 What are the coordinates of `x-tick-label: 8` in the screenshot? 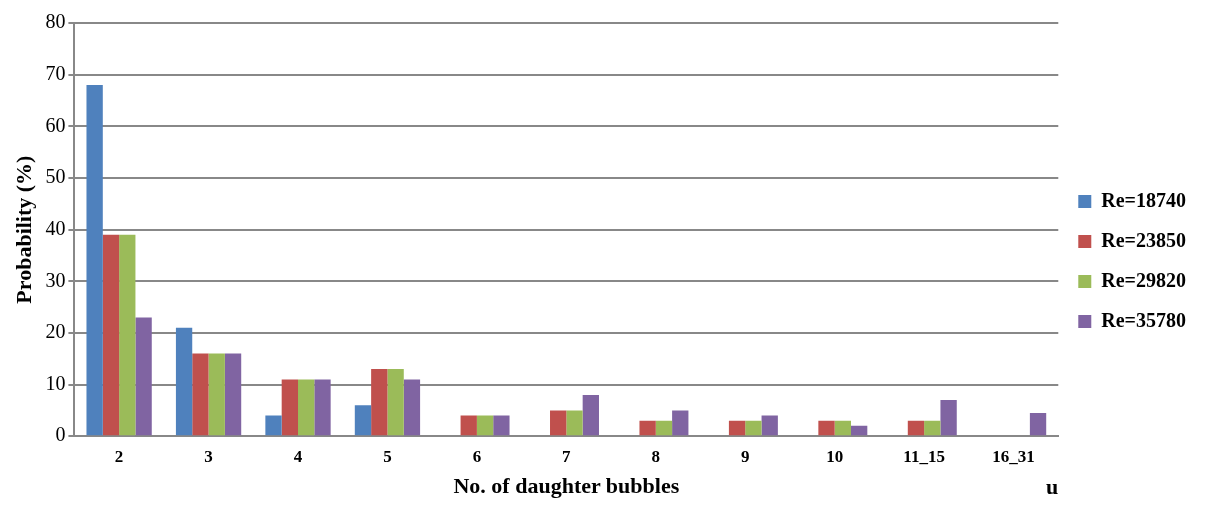 It's located at (656, 456).